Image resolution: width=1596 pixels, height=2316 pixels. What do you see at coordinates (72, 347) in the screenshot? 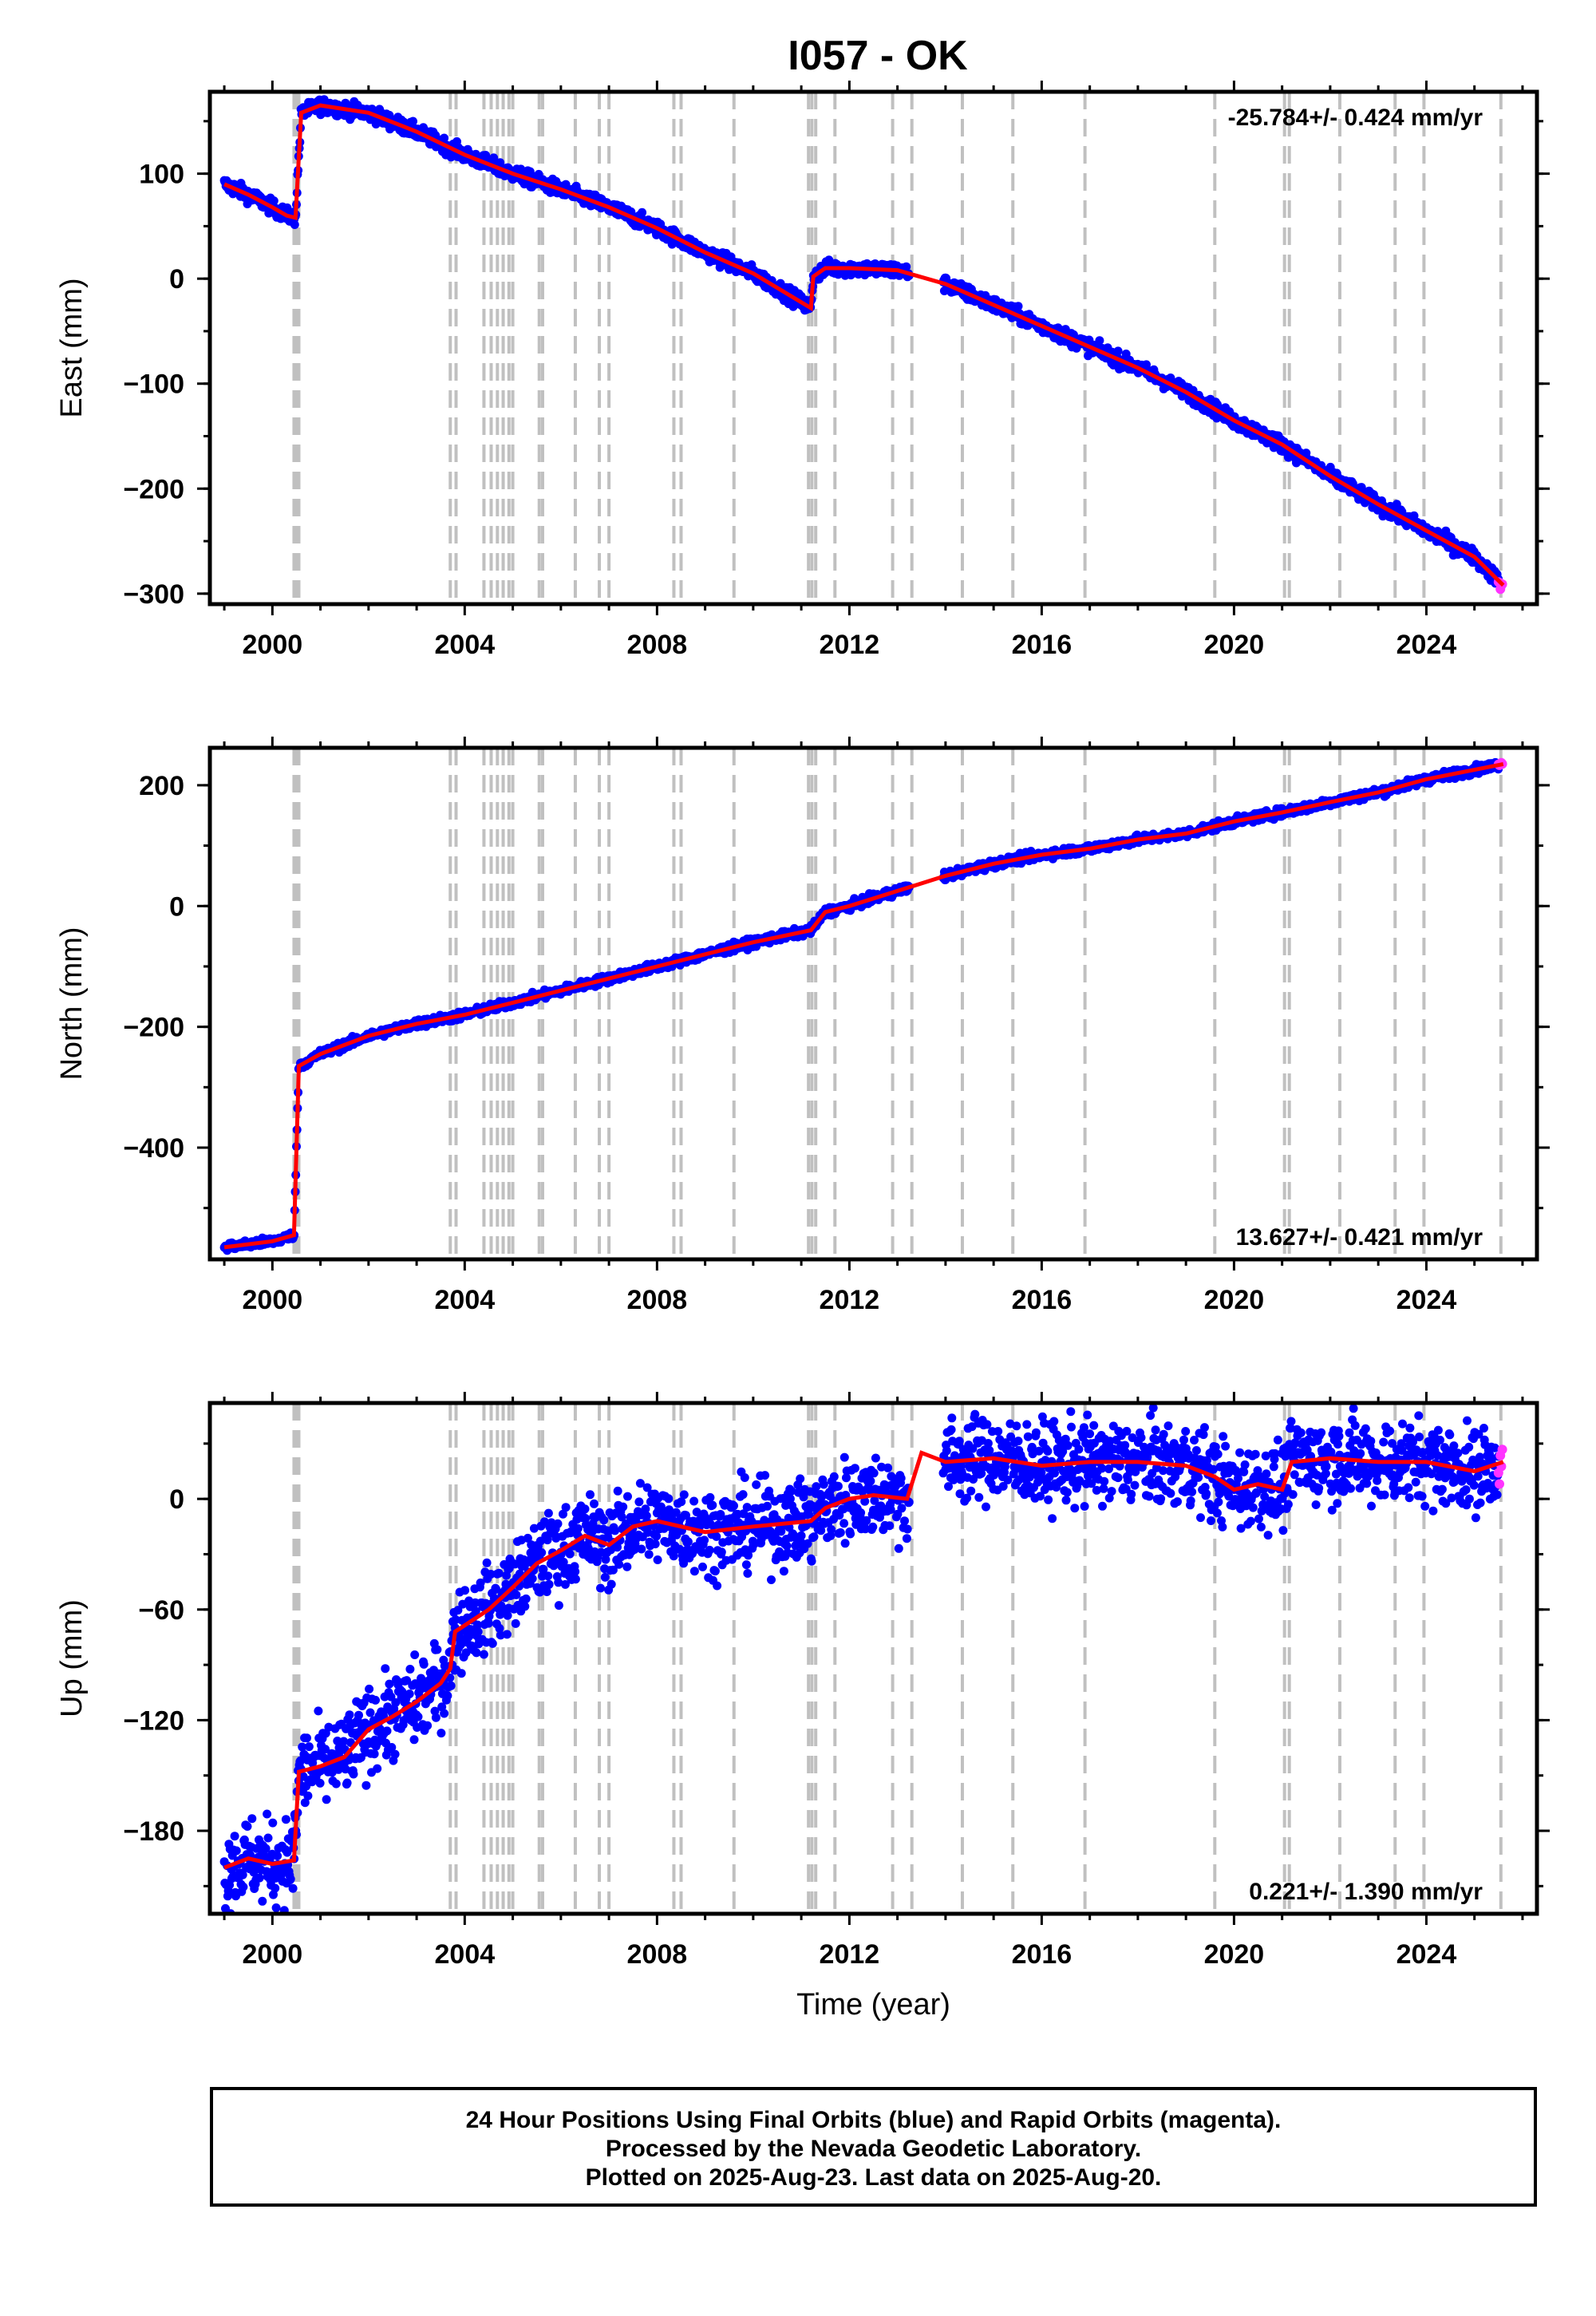
I see `y-axis-label: East (mm)` at bounding box center [72, 347].